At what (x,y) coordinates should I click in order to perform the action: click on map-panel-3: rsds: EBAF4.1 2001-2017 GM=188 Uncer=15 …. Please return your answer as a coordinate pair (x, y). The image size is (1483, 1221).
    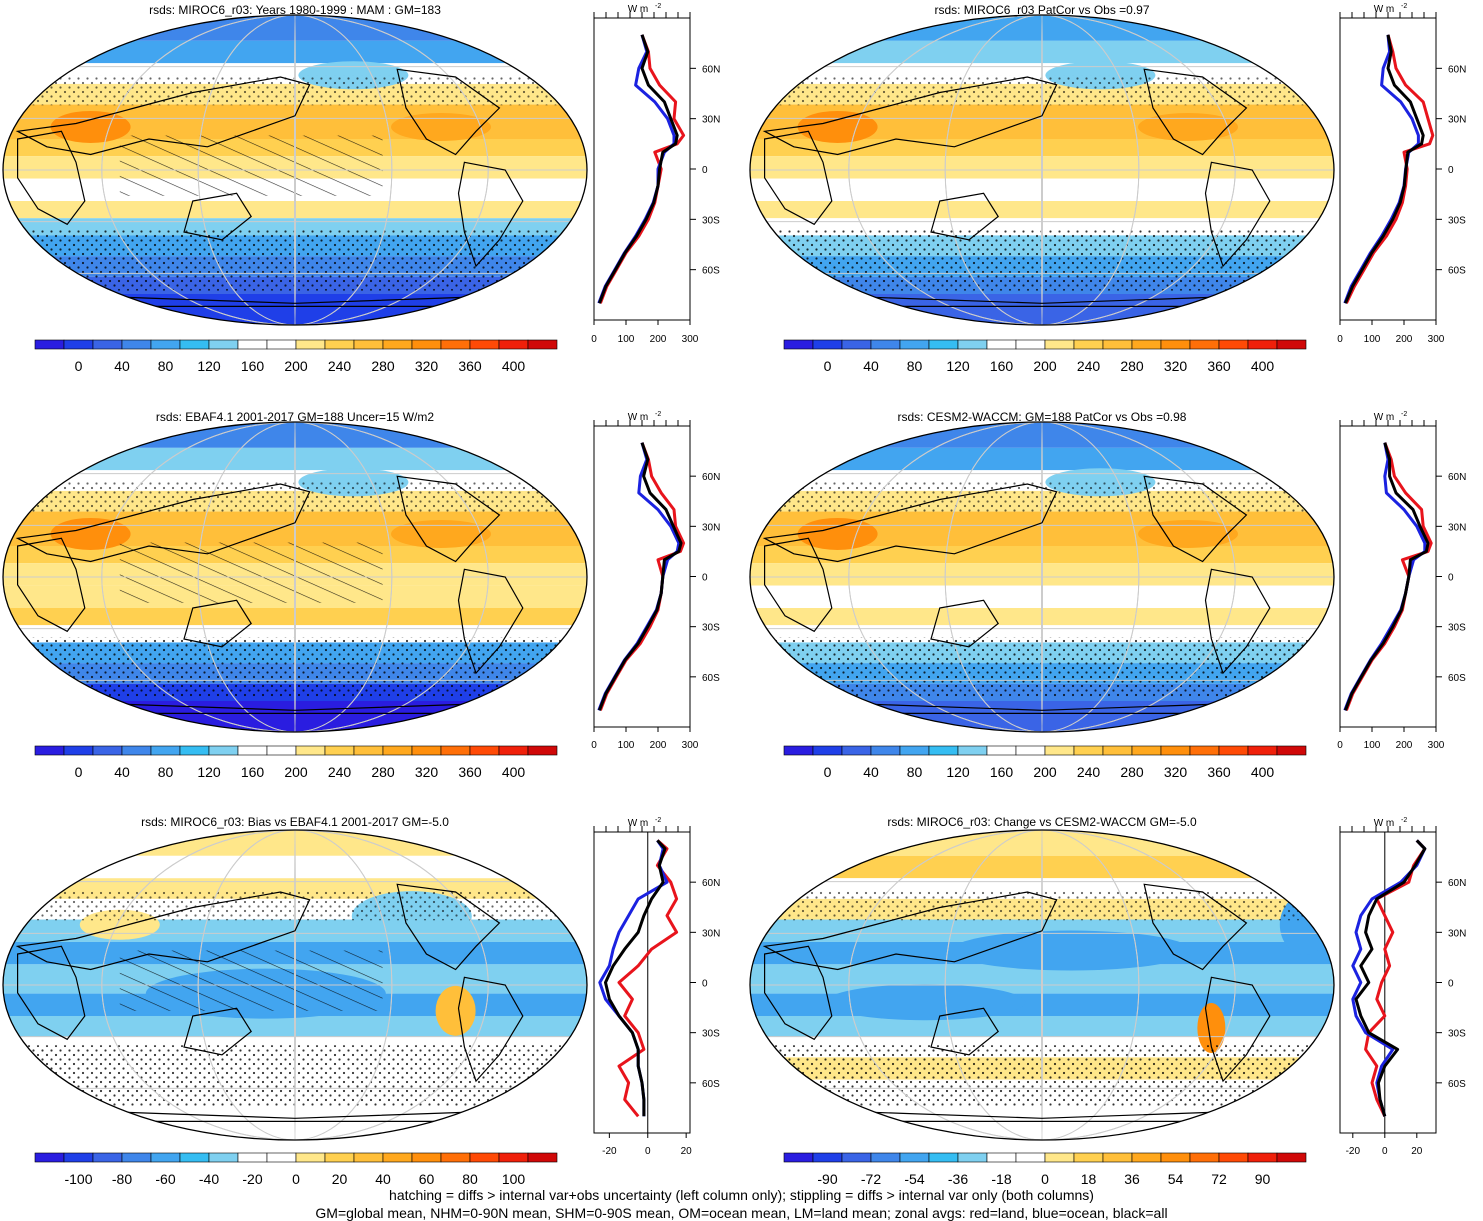
    Looking at the image, I should click on (295, 595).